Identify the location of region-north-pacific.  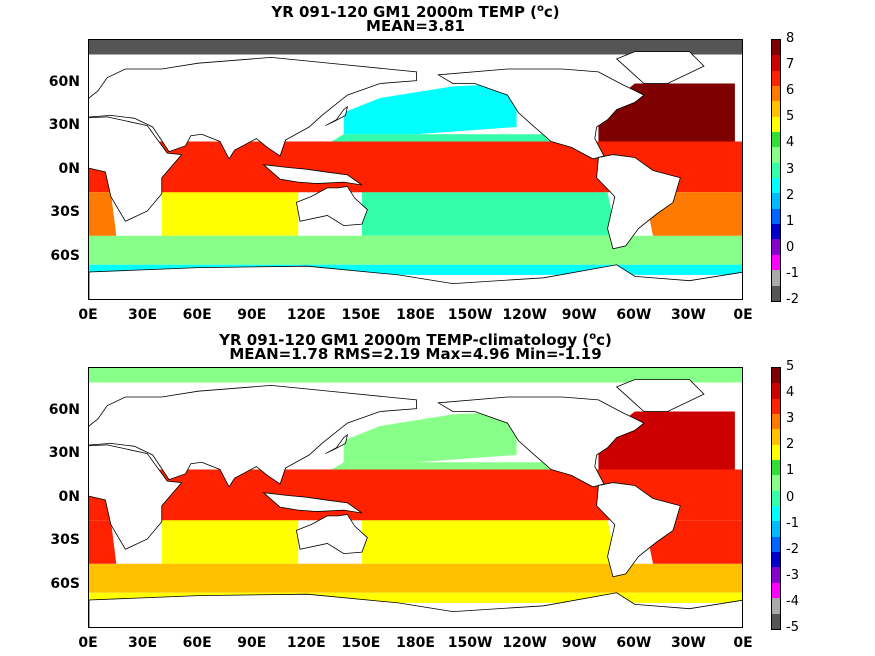
(430, 109).